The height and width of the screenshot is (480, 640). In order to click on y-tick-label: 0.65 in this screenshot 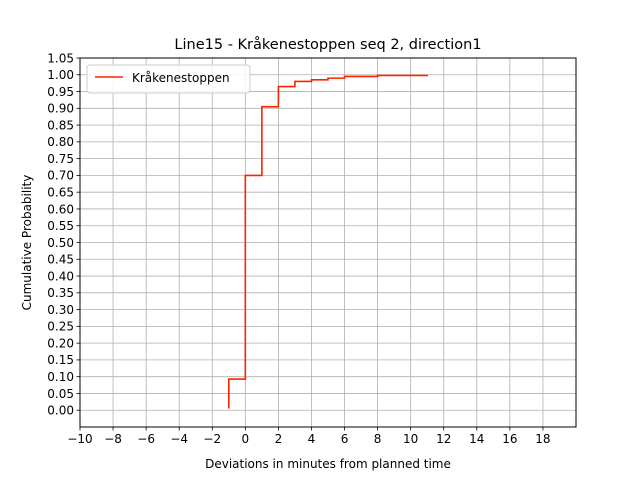, I will do `click(60, 192)`.